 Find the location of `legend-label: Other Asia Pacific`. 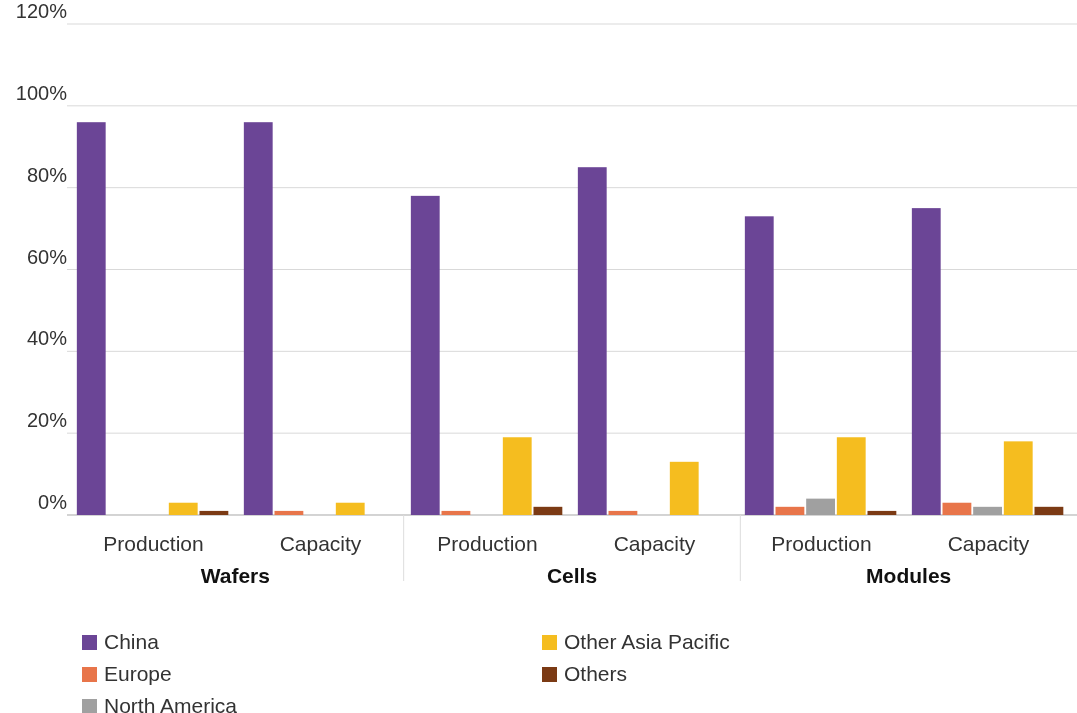

legend-label: Other Asia Pacific is located at coordinates (647, 641).